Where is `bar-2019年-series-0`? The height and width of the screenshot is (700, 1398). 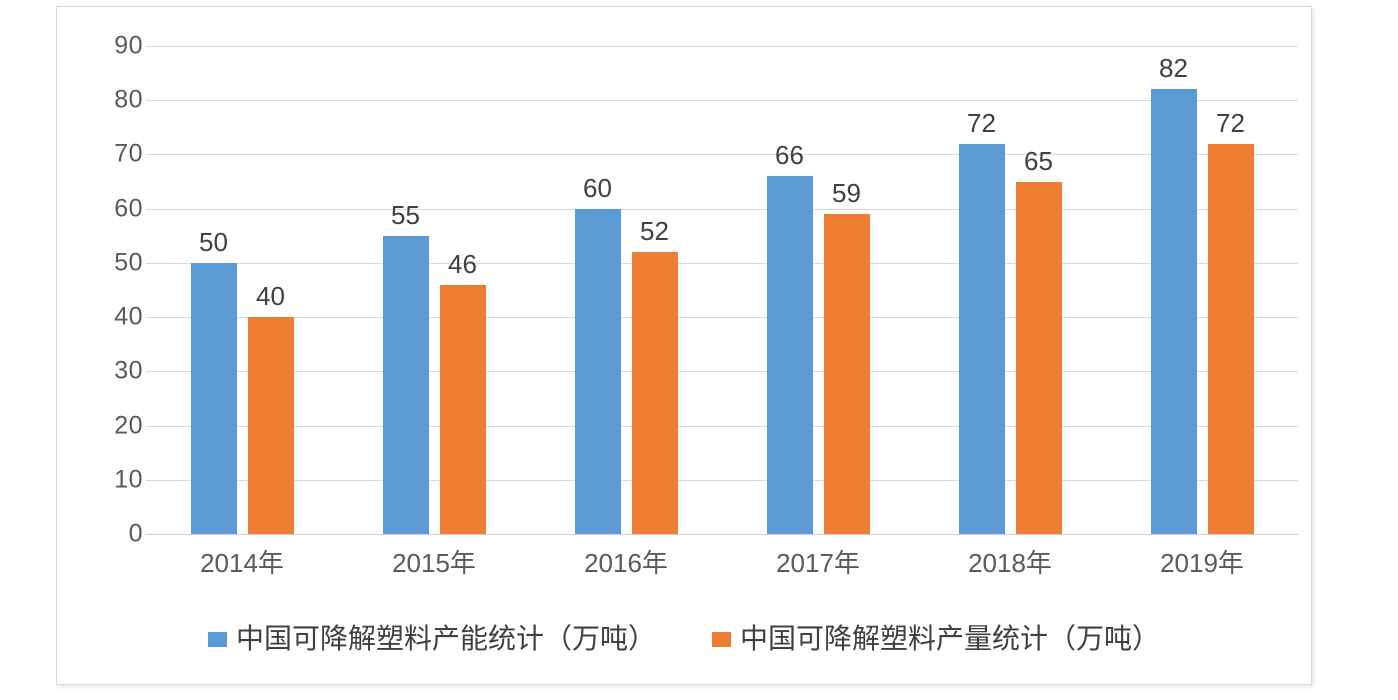
bar-2019年-series-0 is located at coordinates (1173, 311).